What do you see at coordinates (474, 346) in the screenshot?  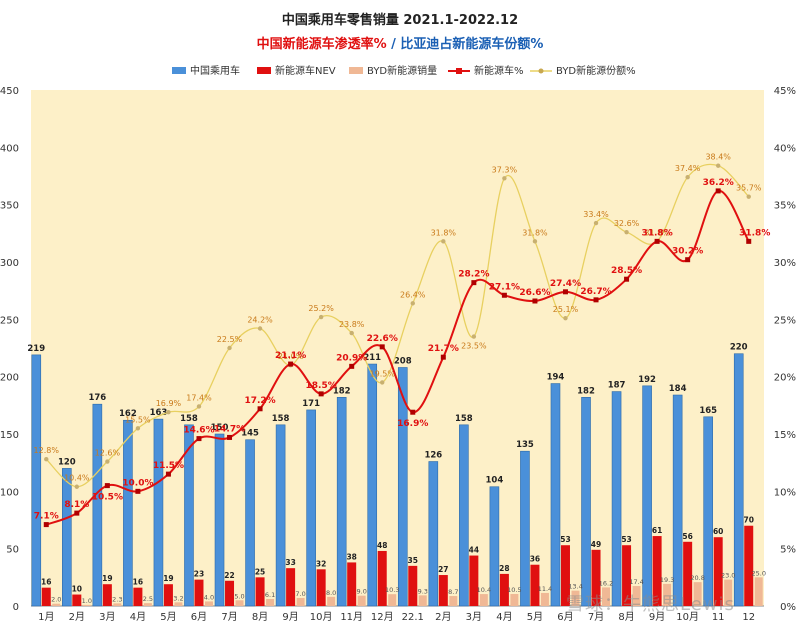 I see `label-byd-share: 23.5%` at bounding box center [474, 346].